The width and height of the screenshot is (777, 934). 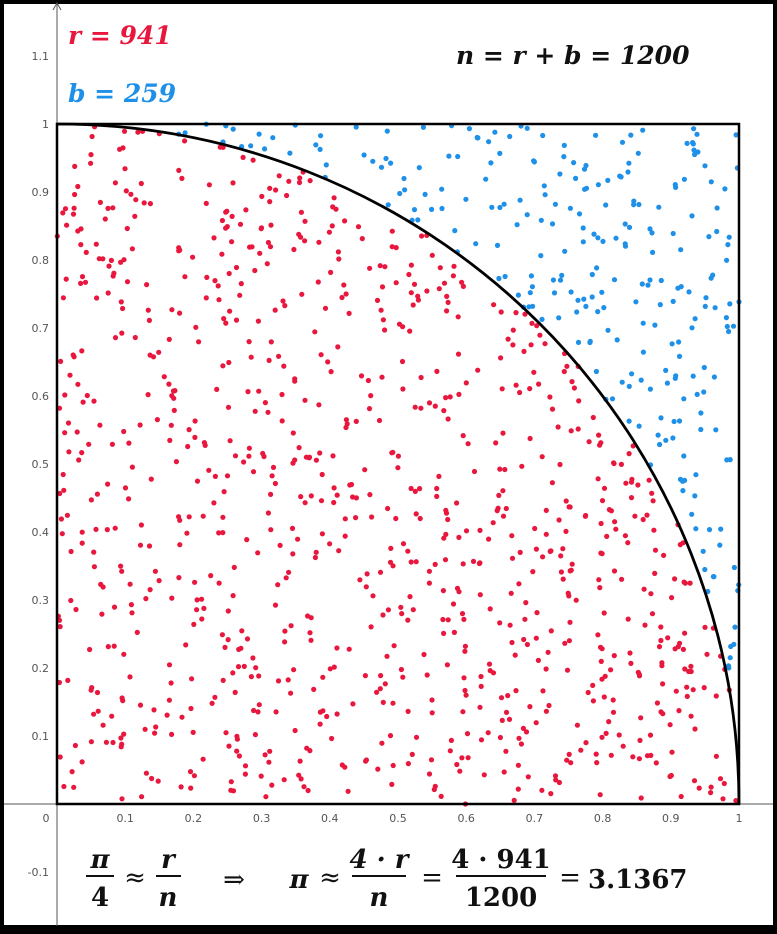 What do you see at coordinates (671, 818) in the screenshot?
I see `x-tick-label: 0.9` at bounding box center [671, 818].